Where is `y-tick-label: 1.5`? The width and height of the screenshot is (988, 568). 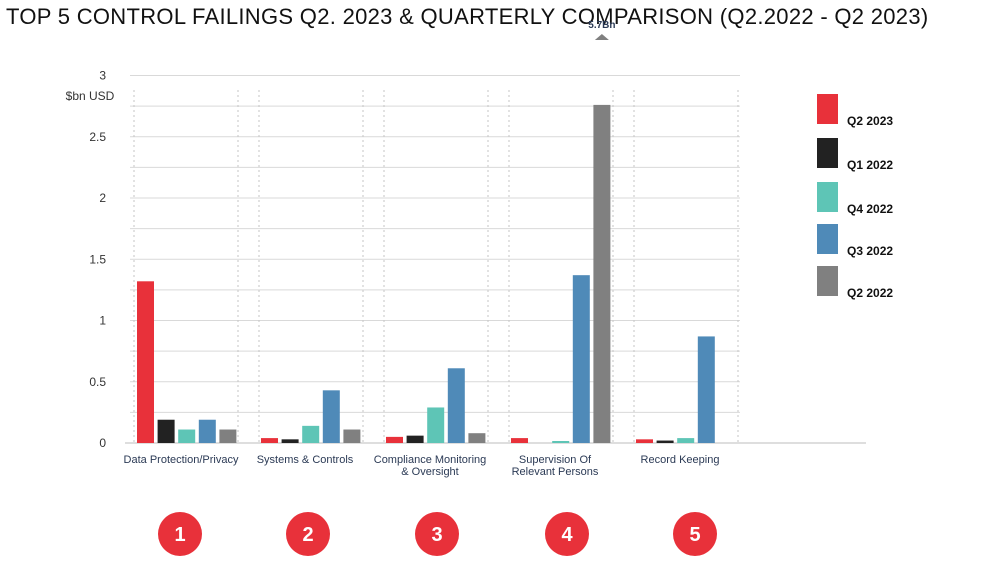 y-tick-label: 1.5 is located at coordinates (97, 259).